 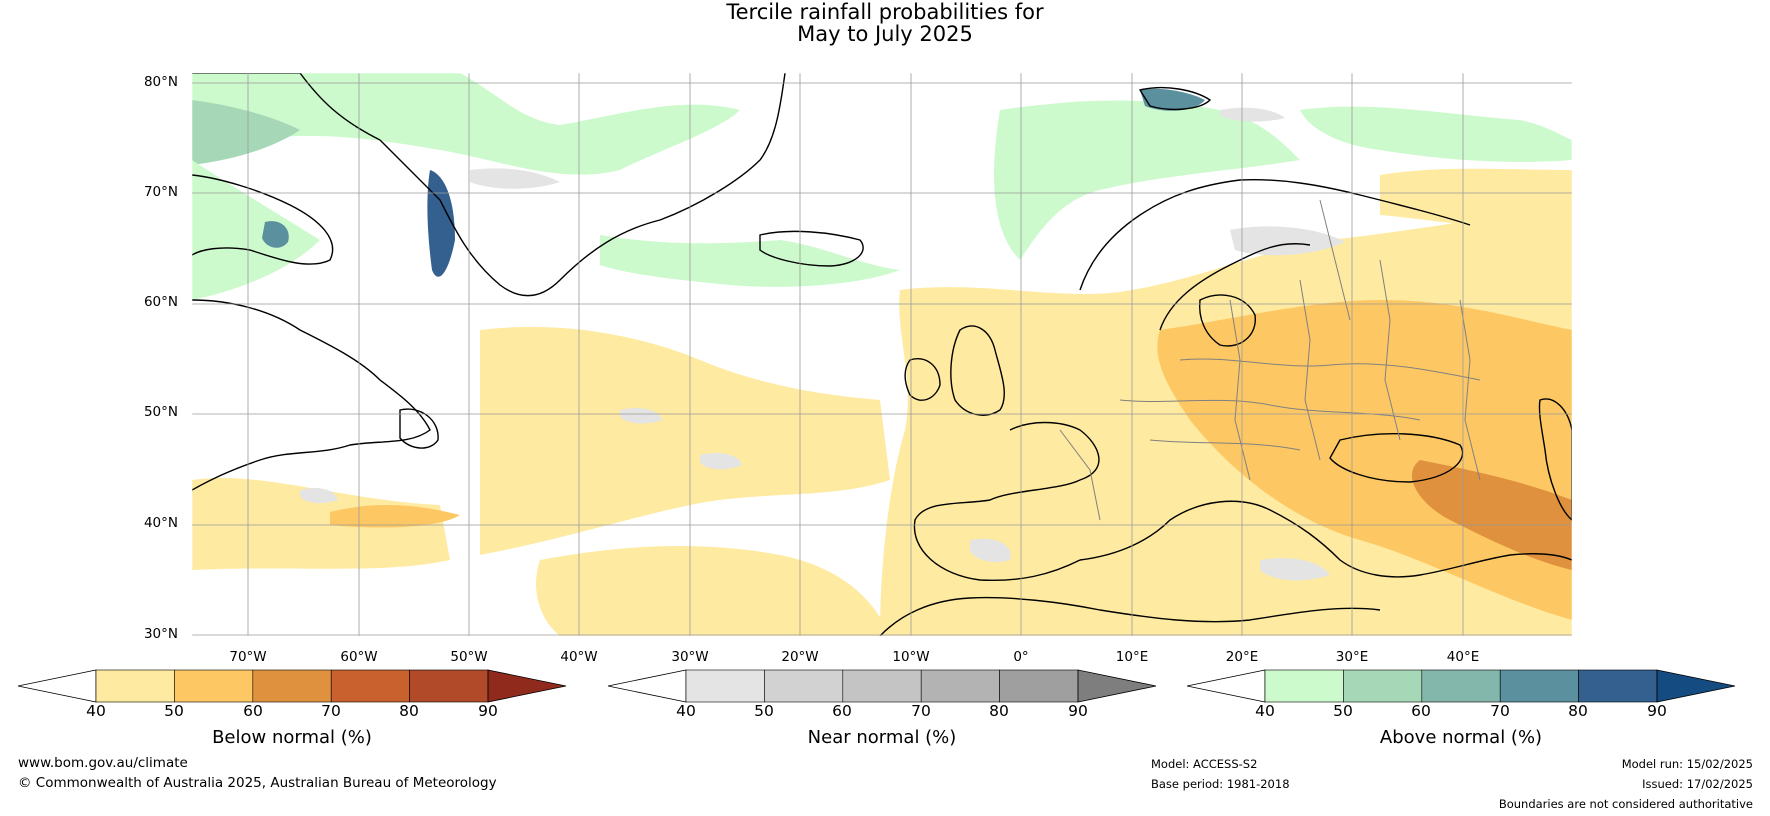 What do you see at coordinates (911, 657) in the screenshot?
I see `lon-label-10w: 10°W` at bounding box center [911, 657].